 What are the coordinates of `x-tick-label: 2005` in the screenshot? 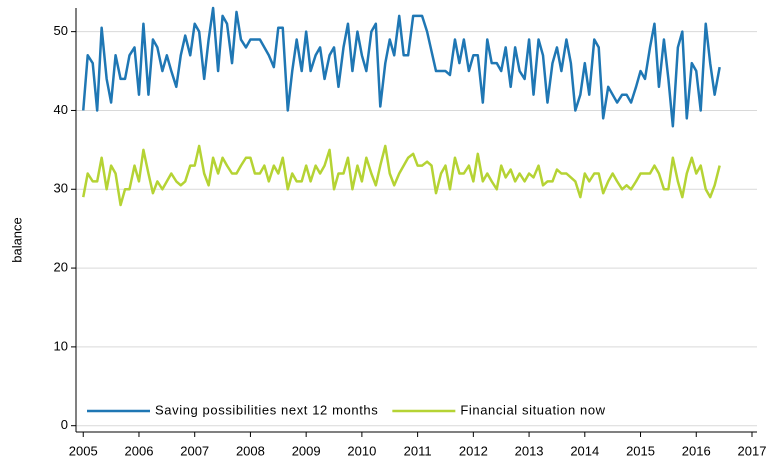 It's located at (83, 450).